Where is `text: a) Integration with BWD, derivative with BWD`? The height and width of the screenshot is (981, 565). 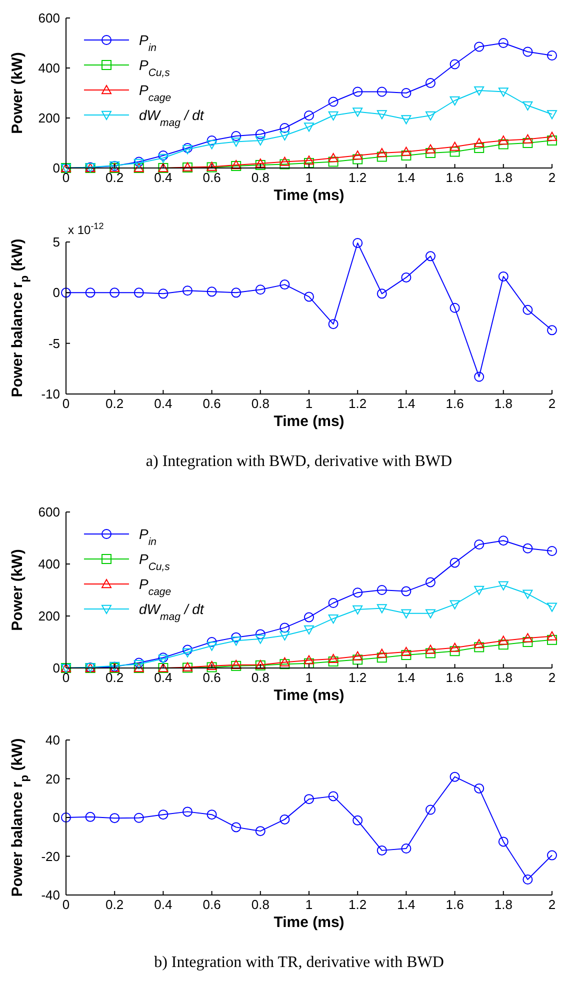 text: a) Integration with BWD, derivative with BWD is located at coordinates (299, 461).